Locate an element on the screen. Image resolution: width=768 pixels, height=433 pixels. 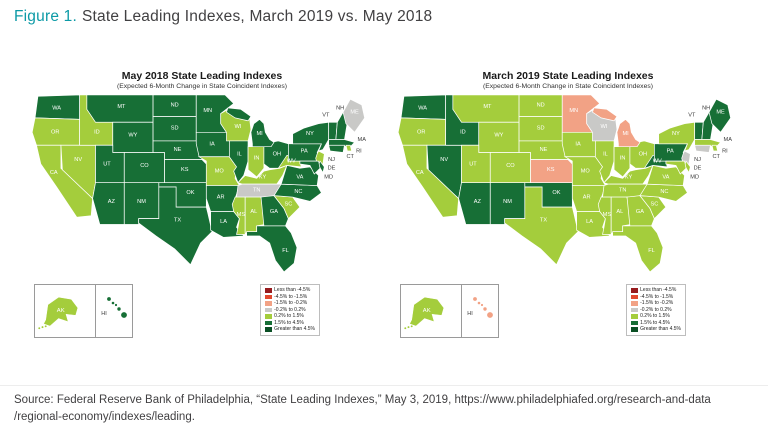
state-label-UT: UT is located at coordinates (473, 164).